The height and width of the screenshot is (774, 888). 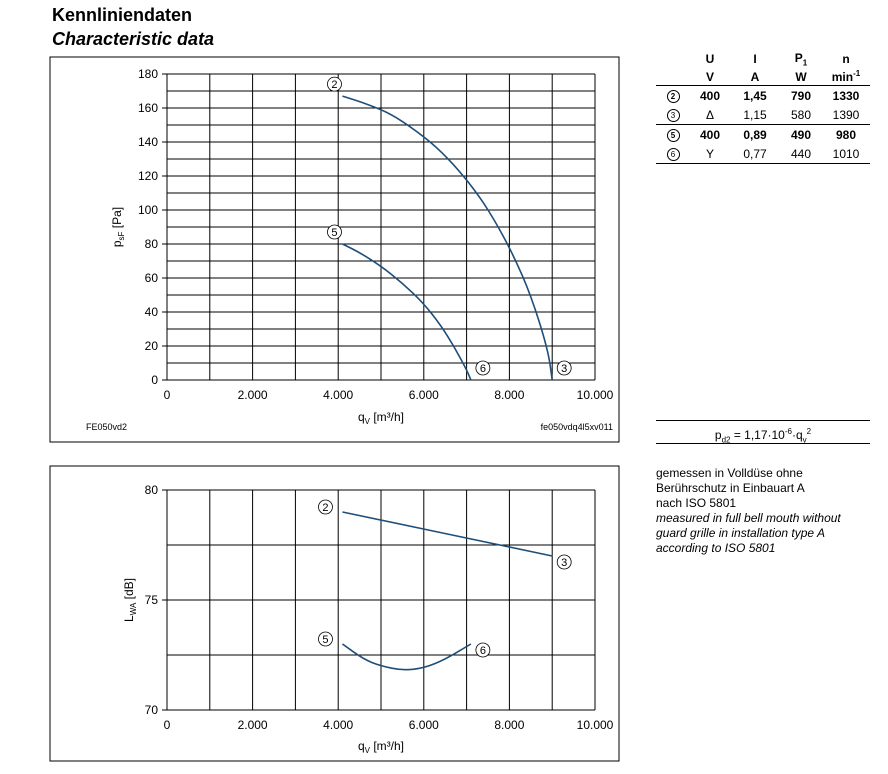 I want to click on cell-n: 980, so click(x=846, y=134).